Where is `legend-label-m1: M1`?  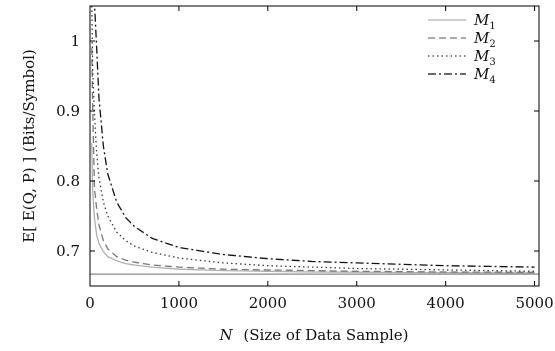
legend-label-m1: M1 is located at coordinates (484, 21).